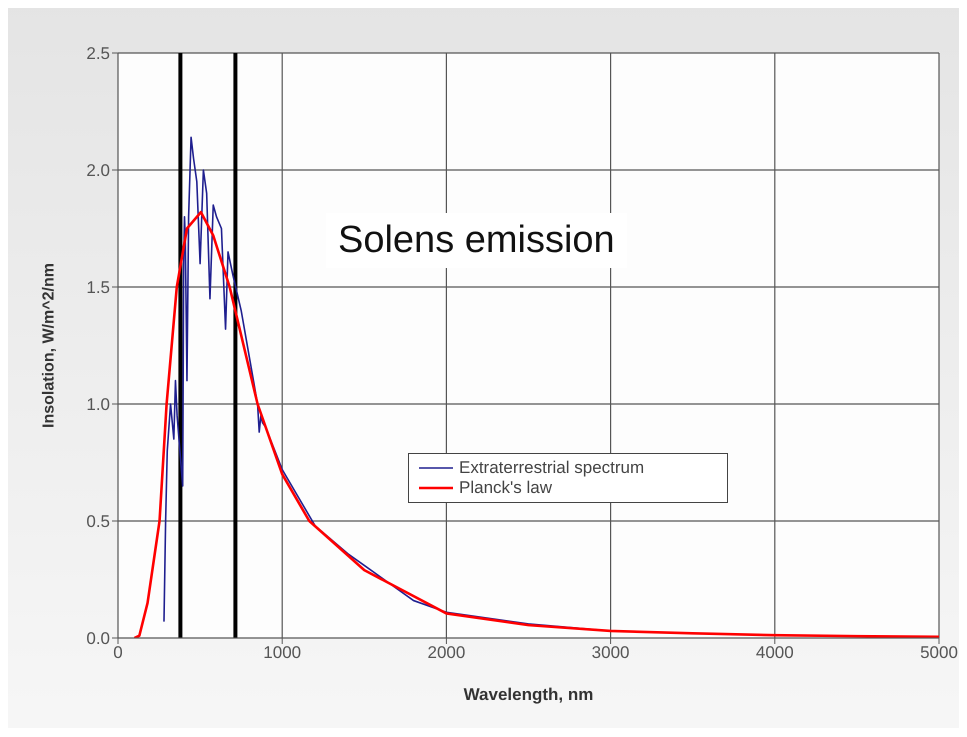  Describe the element at coordinates (98, 404) in the screenshot. I see `y-tick-label: 1.0` at that location.